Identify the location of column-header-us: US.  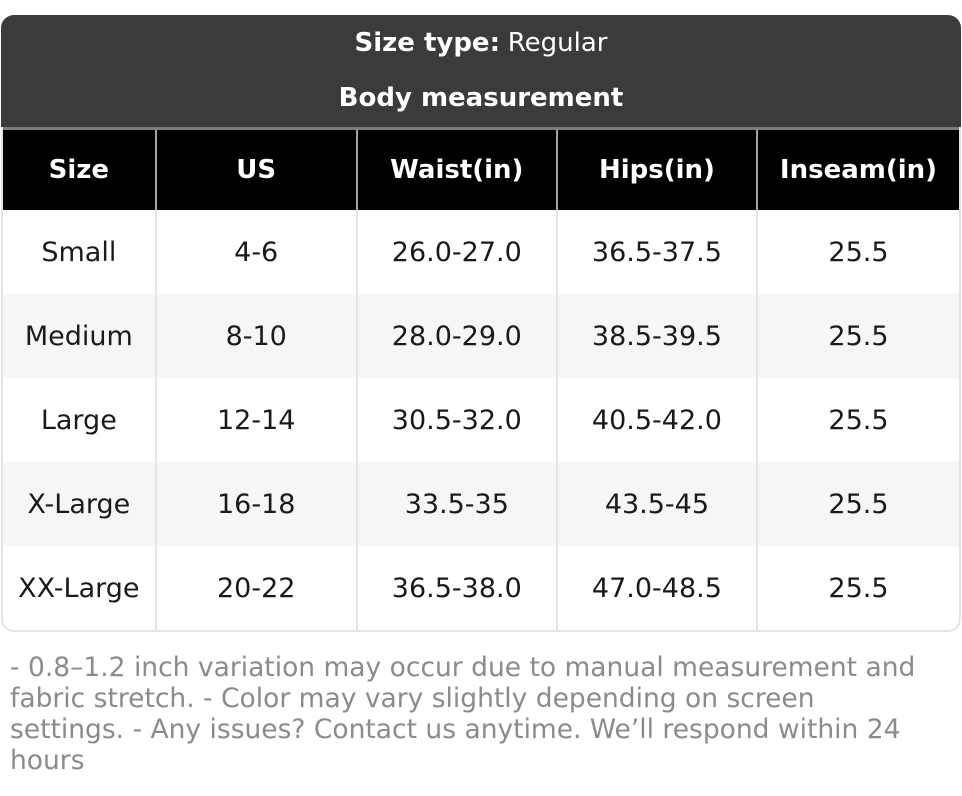
(255, 168).